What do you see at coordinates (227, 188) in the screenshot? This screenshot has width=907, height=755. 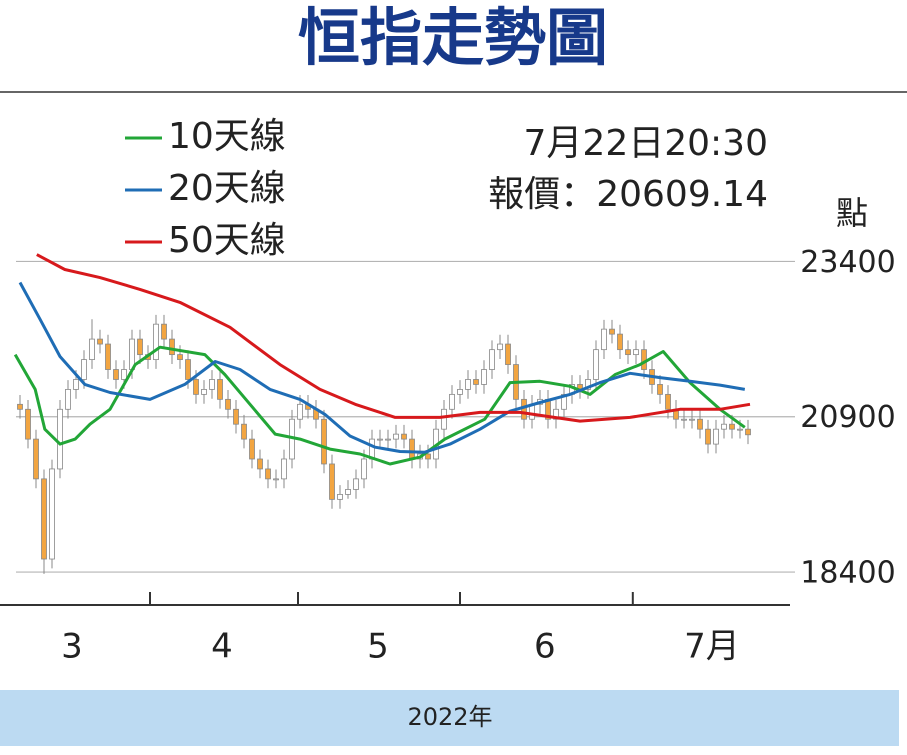 I see `legend-label: 20天線` at bounding box center [227, 188].